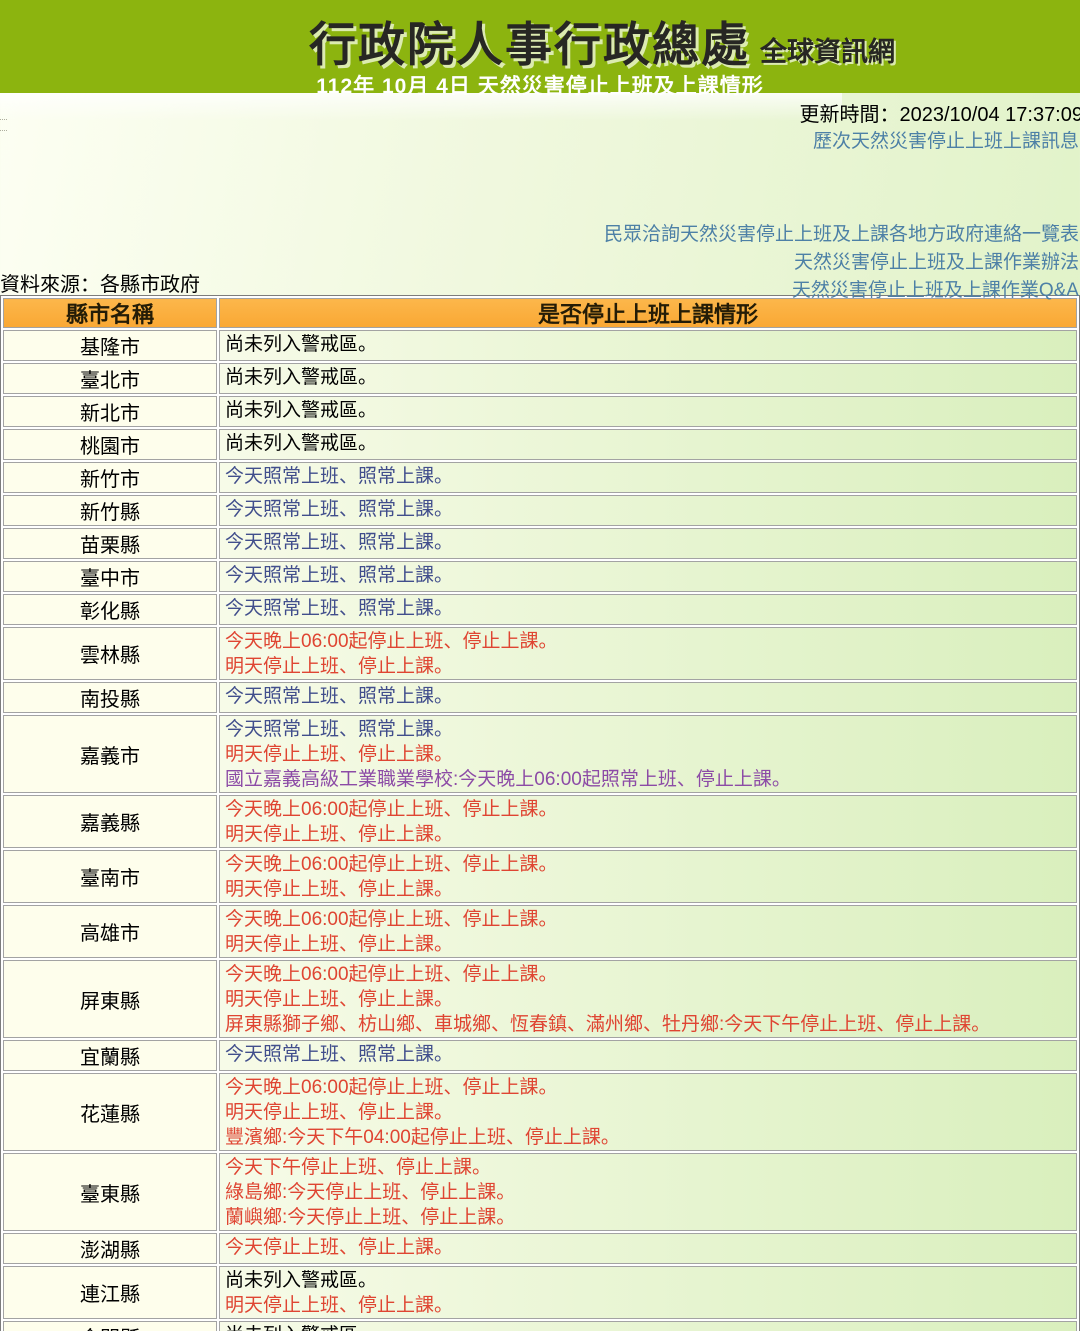 This screenshot has width=1080, height=1331. I want to click on city-name: 金門縣, so click(110, 1326).